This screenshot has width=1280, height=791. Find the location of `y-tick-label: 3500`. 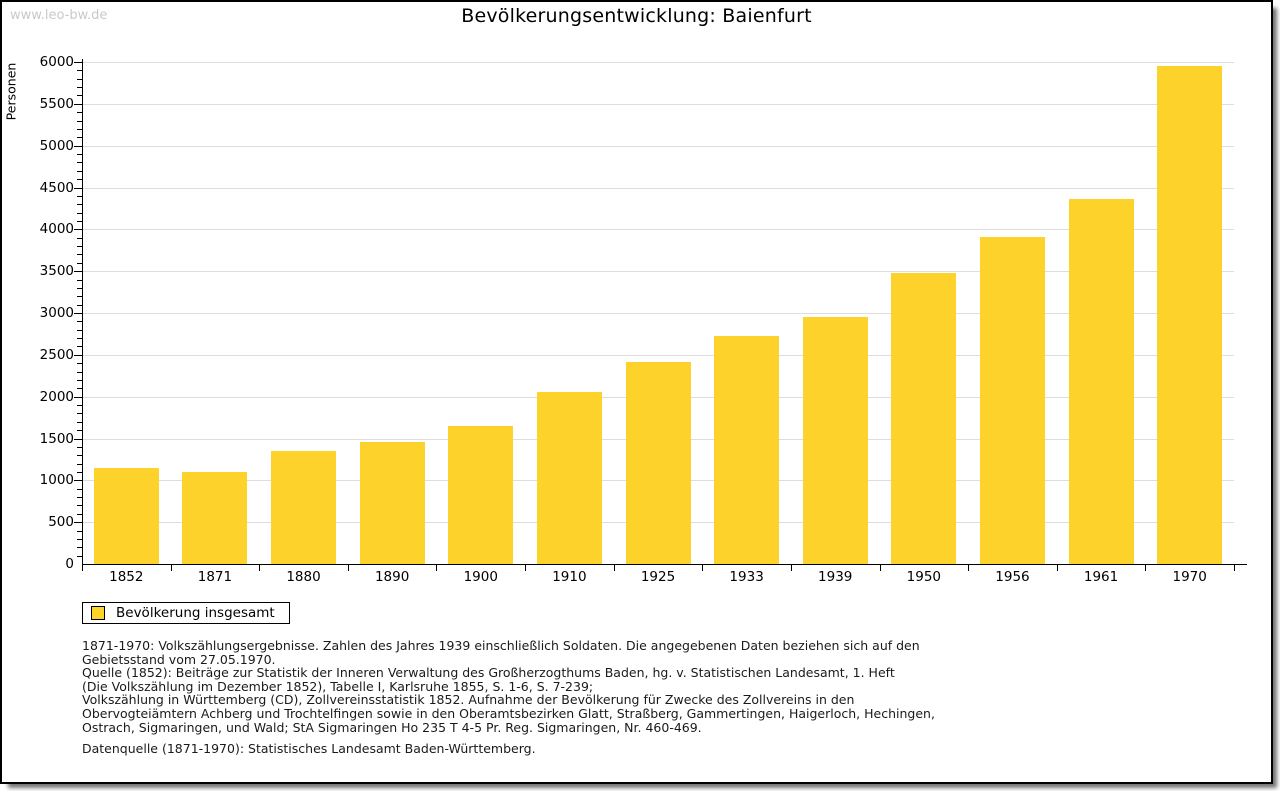

y-tick-label: 3500 is located at coordinates (56, 271).